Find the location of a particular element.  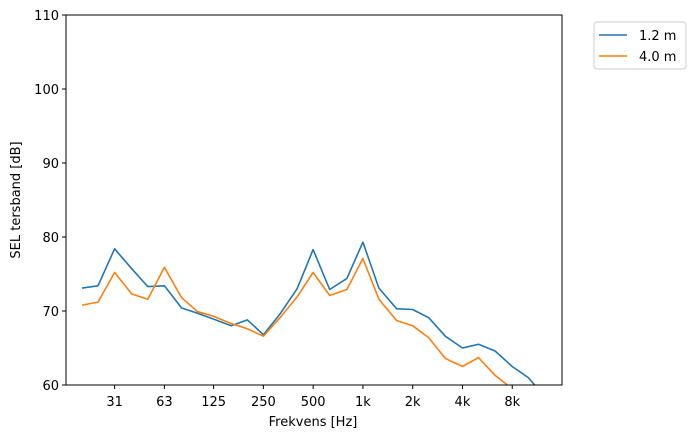

legend-label-2: 4.0 m is located at coordinates (657, 57).